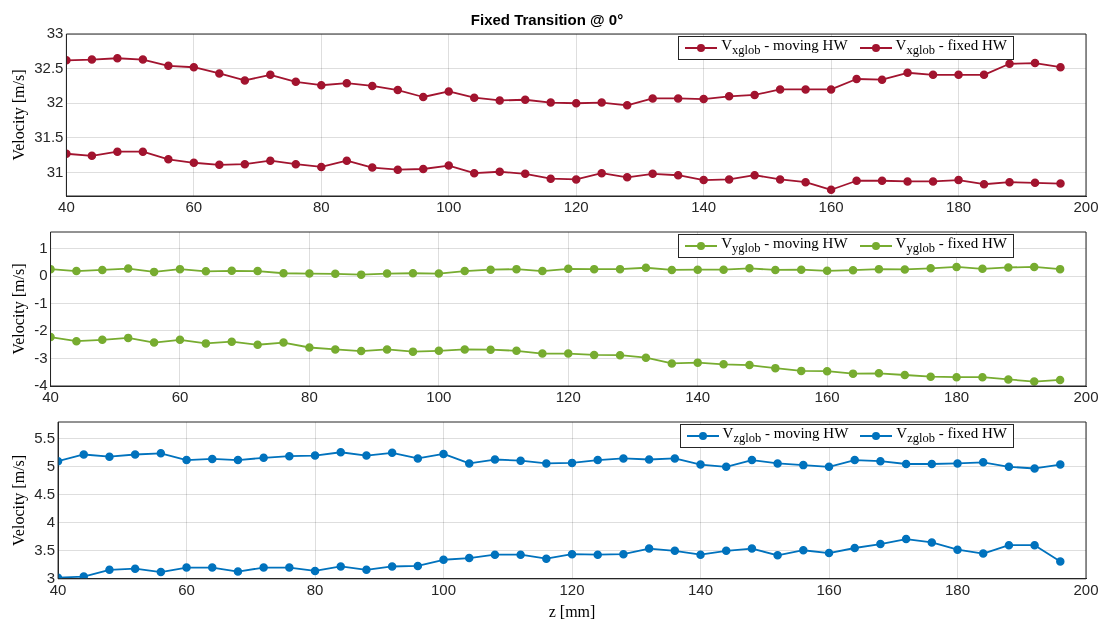 Image resolution: width=1116 pixels, height=632 pixels. Describe the element at coordinates (784, 48) in the screenshot. I see `legend-label: V$_{xglob}$ - moving HW` at that location.